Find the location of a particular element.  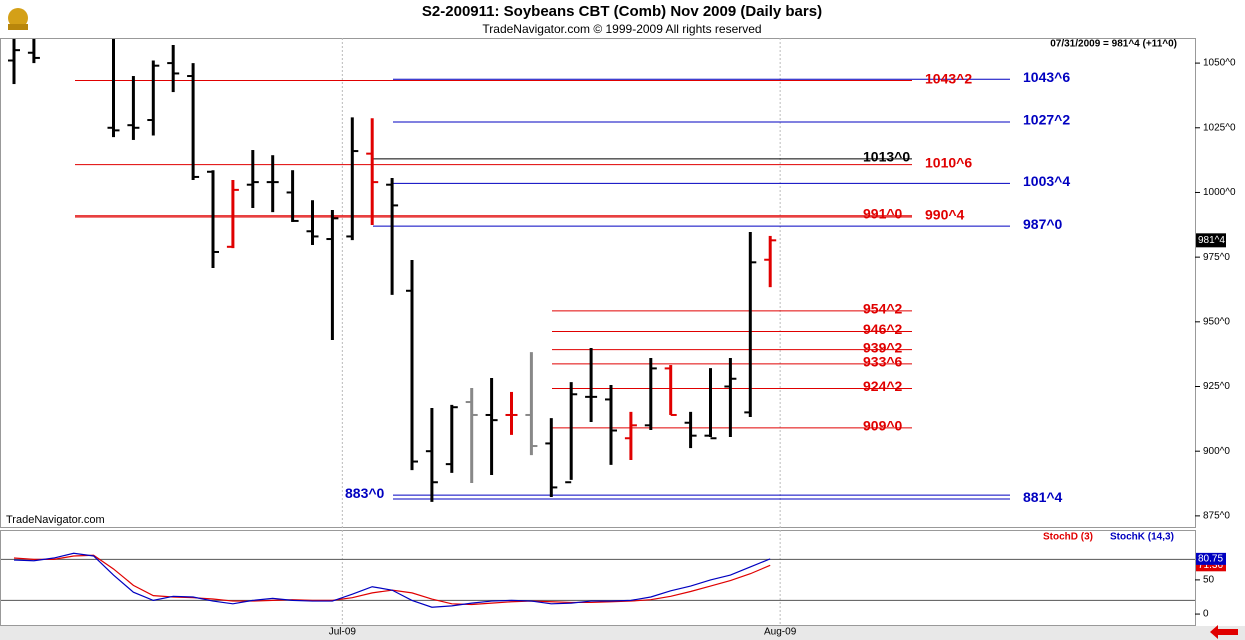

last-price-box is located at coordinates (1211, 240).